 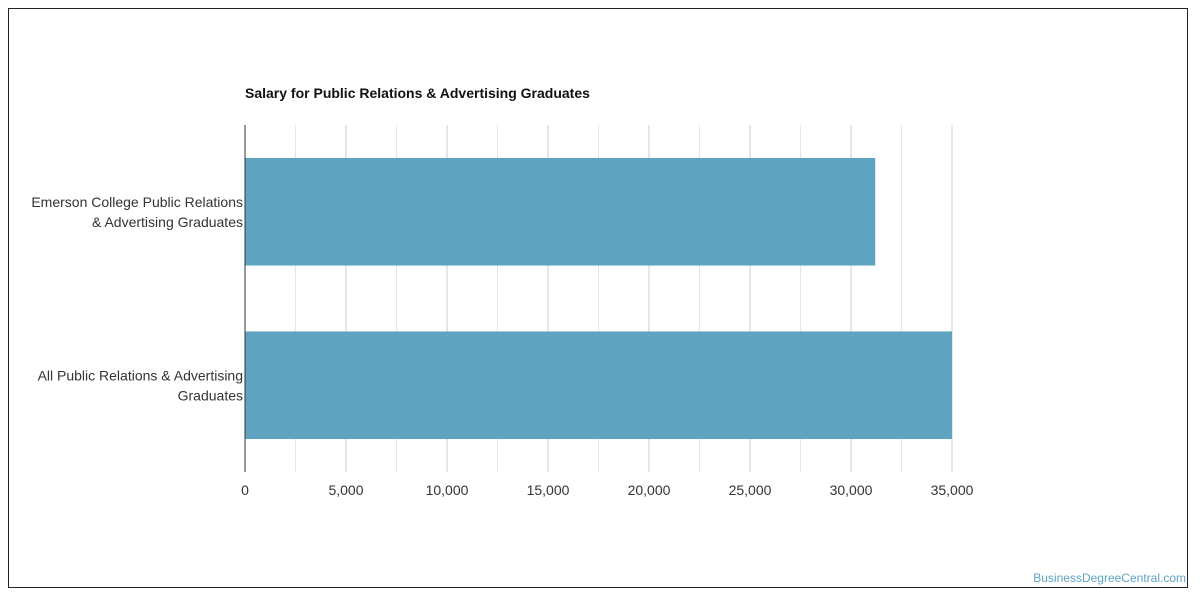 What do you see at coordinates (548, 490) in the screenshot?
I see `x-tick-label: 15,000` at bounding box center [548, 490].